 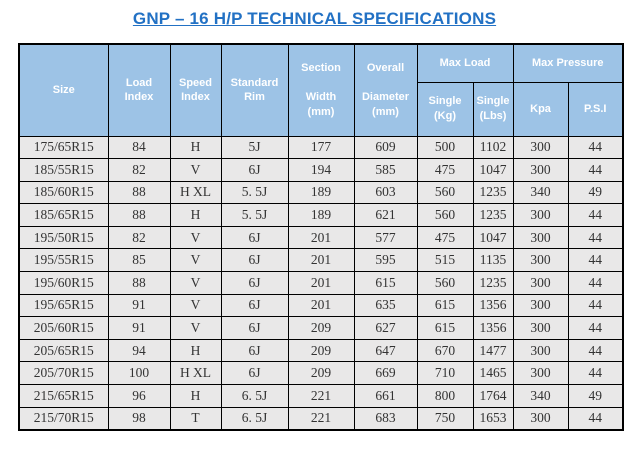 What do you see at coordinates (139, 418) in the screenshot?
I see `cell-load-index: 98` at bounding box center [139, 418].